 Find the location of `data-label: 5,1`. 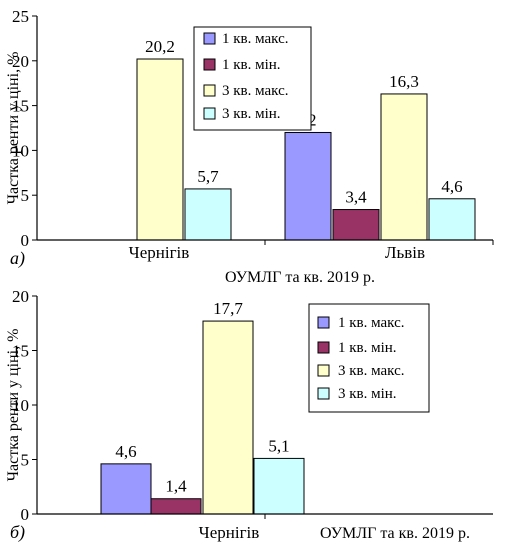

data-label: 5,1 is located at coordinates (278, 445).